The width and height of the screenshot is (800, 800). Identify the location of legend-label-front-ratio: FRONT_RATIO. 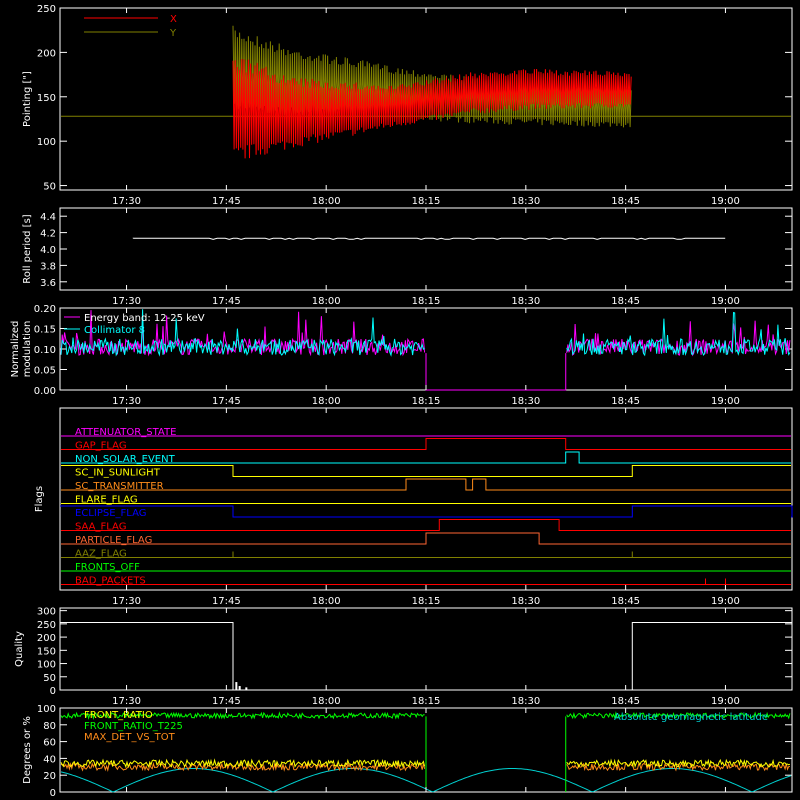
(118, 715).